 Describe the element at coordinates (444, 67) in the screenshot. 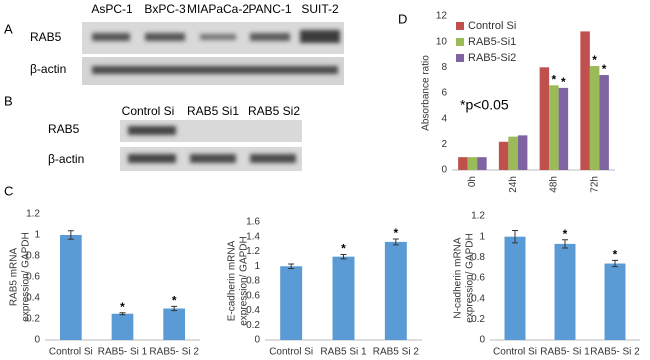

I see `y-tick-label: 8` at that location.